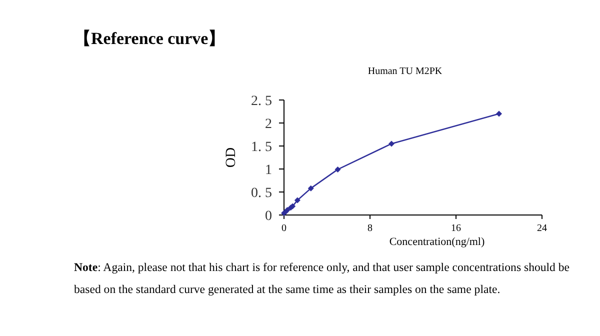 The image size is (600, 336). What do you see at coordinates (437, 242) in the screenshot?
I see `xlabel: Concentration(ng/ml)` at bounding box center [437, 242].